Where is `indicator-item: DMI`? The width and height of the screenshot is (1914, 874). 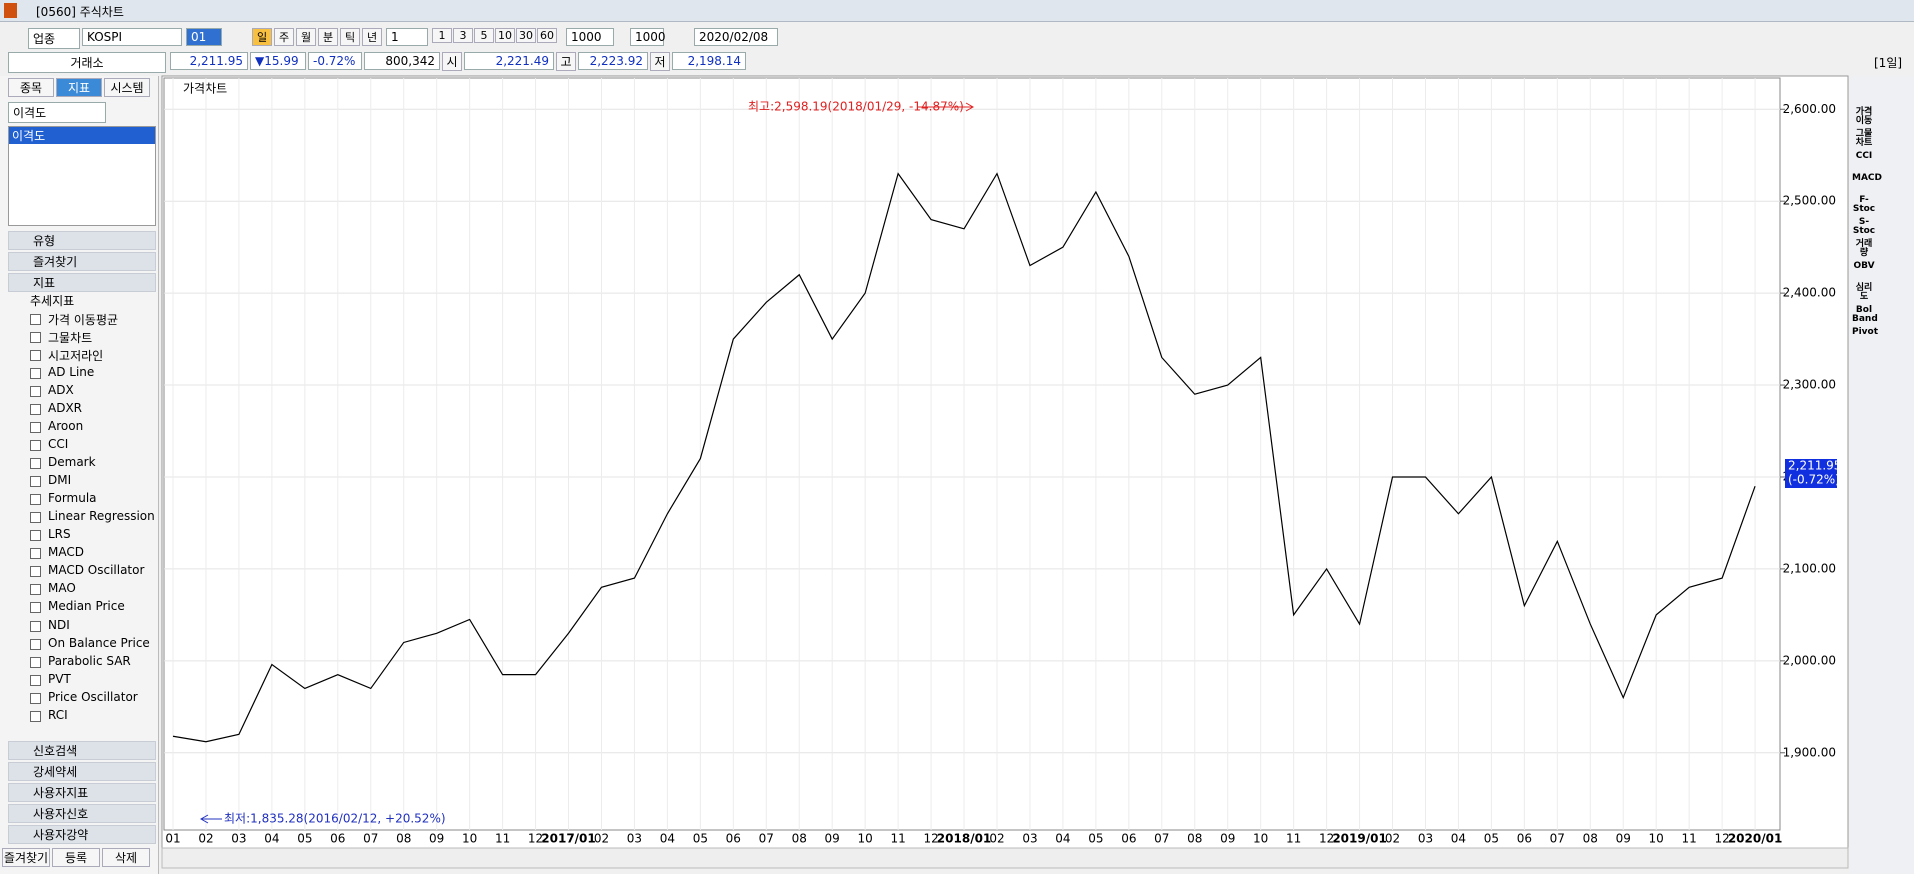 indicator-item: DMI is located at coordinates (60, 480).